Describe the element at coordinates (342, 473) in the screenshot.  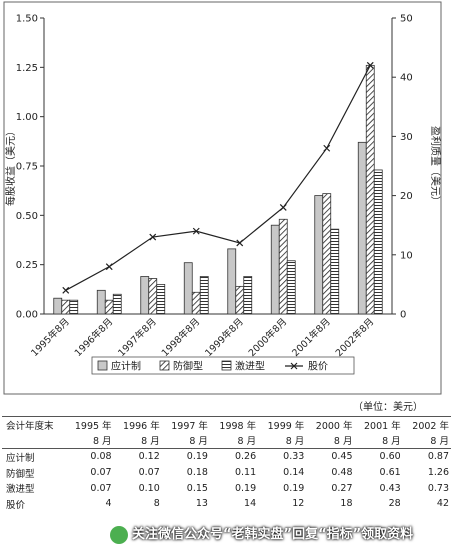
I see `table-cell: 0.48` at that location.